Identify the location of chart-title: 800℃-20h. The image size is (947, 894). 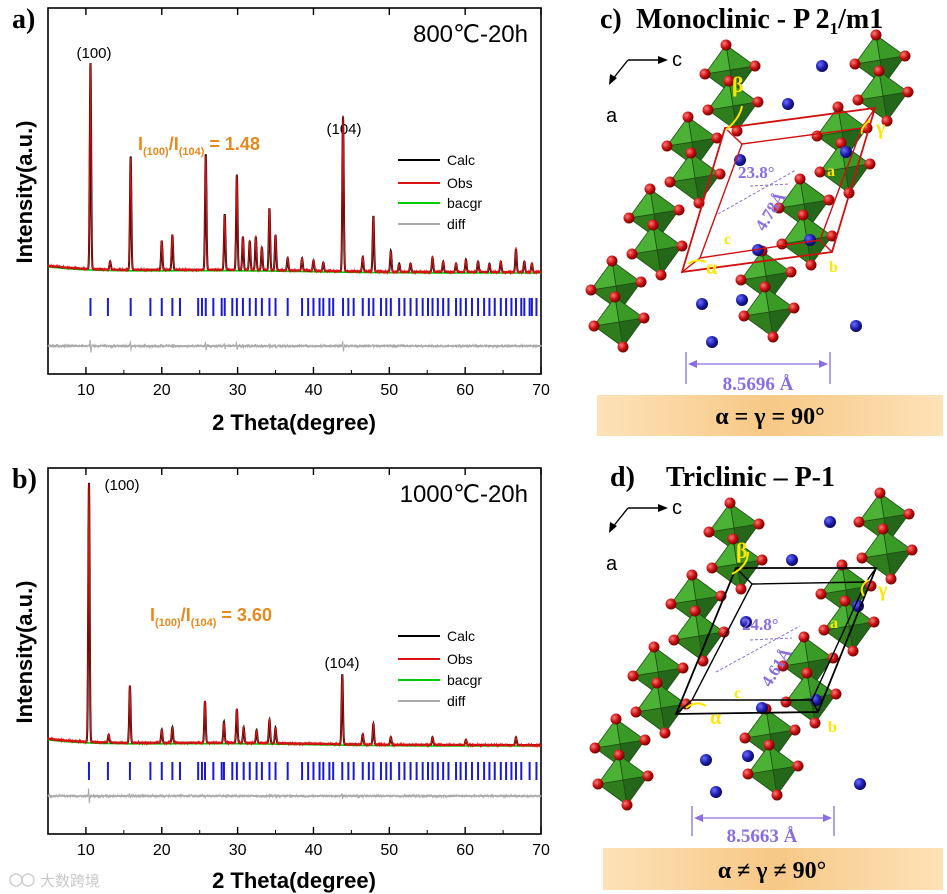
(470, 34).